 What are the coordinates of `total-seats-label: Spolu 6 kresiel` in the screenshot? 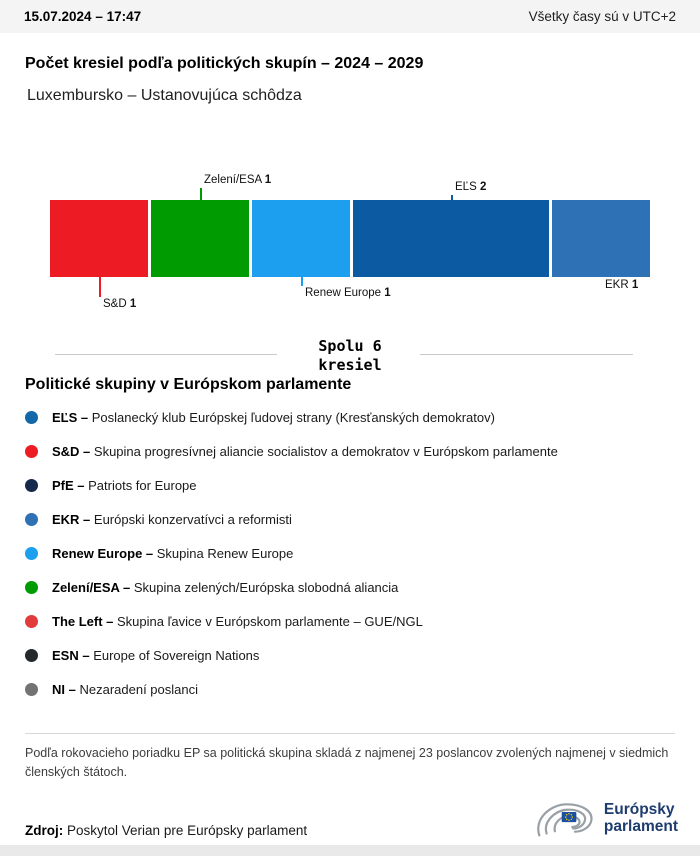 It's located at (350, 356).